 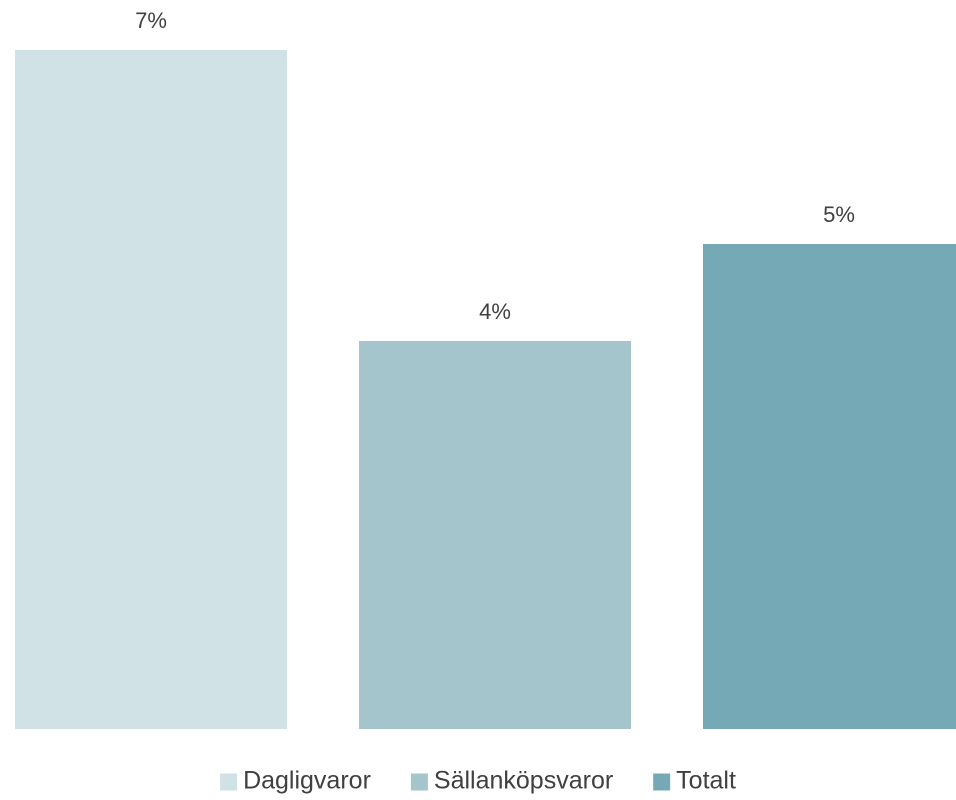 What do you see at coordinates (151, 20) in the screenshot?
I see `value-label: 7%` at bounding box center [151, 20].